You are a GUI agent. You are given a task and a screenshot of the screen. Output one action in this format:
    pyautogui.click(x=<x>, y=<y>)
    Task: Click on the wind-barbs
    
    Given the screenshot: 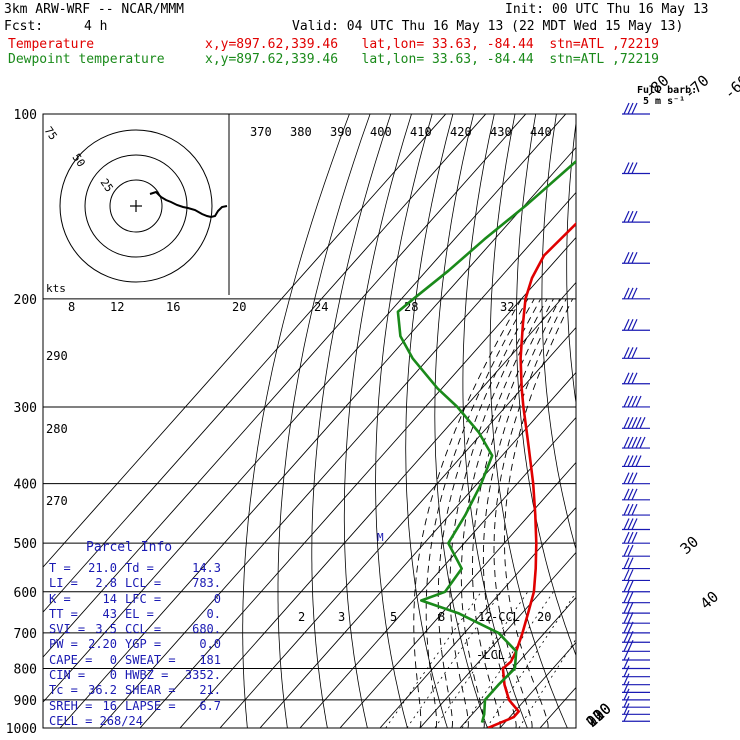 What is the action you would take?
    pyautogui.click(x=636, y=412)
    